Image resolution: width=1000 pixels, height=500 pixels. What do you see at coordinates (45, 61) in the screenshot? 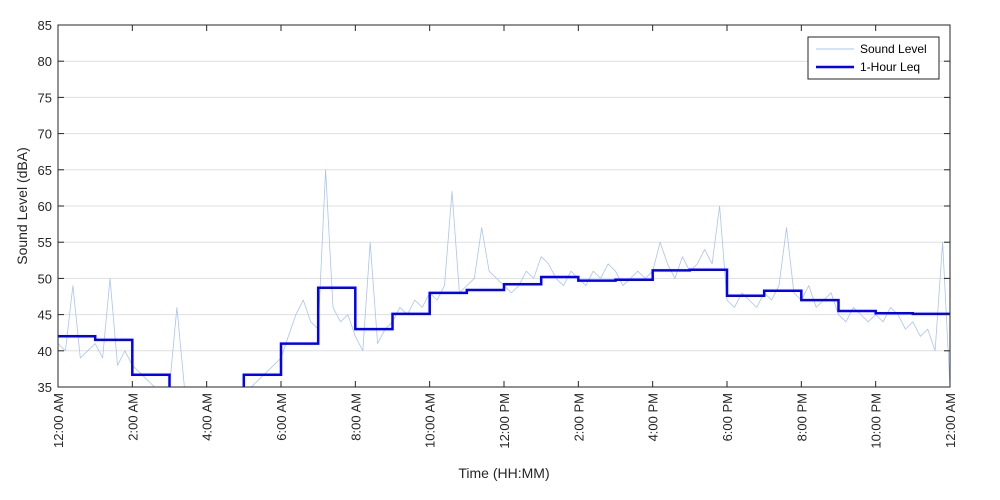
I see `y-tick-label-9: 80` at bounding box center [45, 61].